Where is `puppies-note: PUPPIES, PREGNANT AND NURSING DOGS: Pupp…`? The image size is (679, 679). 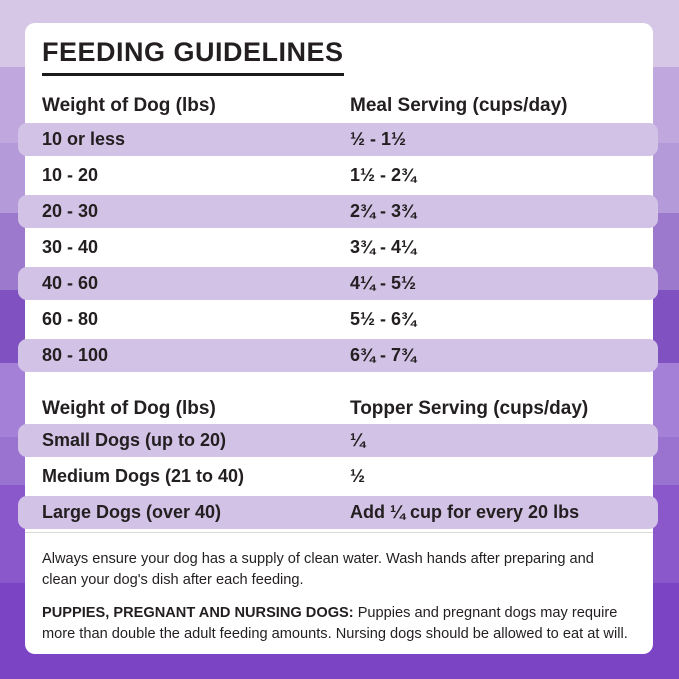 puppies-note: PUPPIES, PREGNANT AND NURSING DOGS: Pupp… is located at coordinates (335, 624).